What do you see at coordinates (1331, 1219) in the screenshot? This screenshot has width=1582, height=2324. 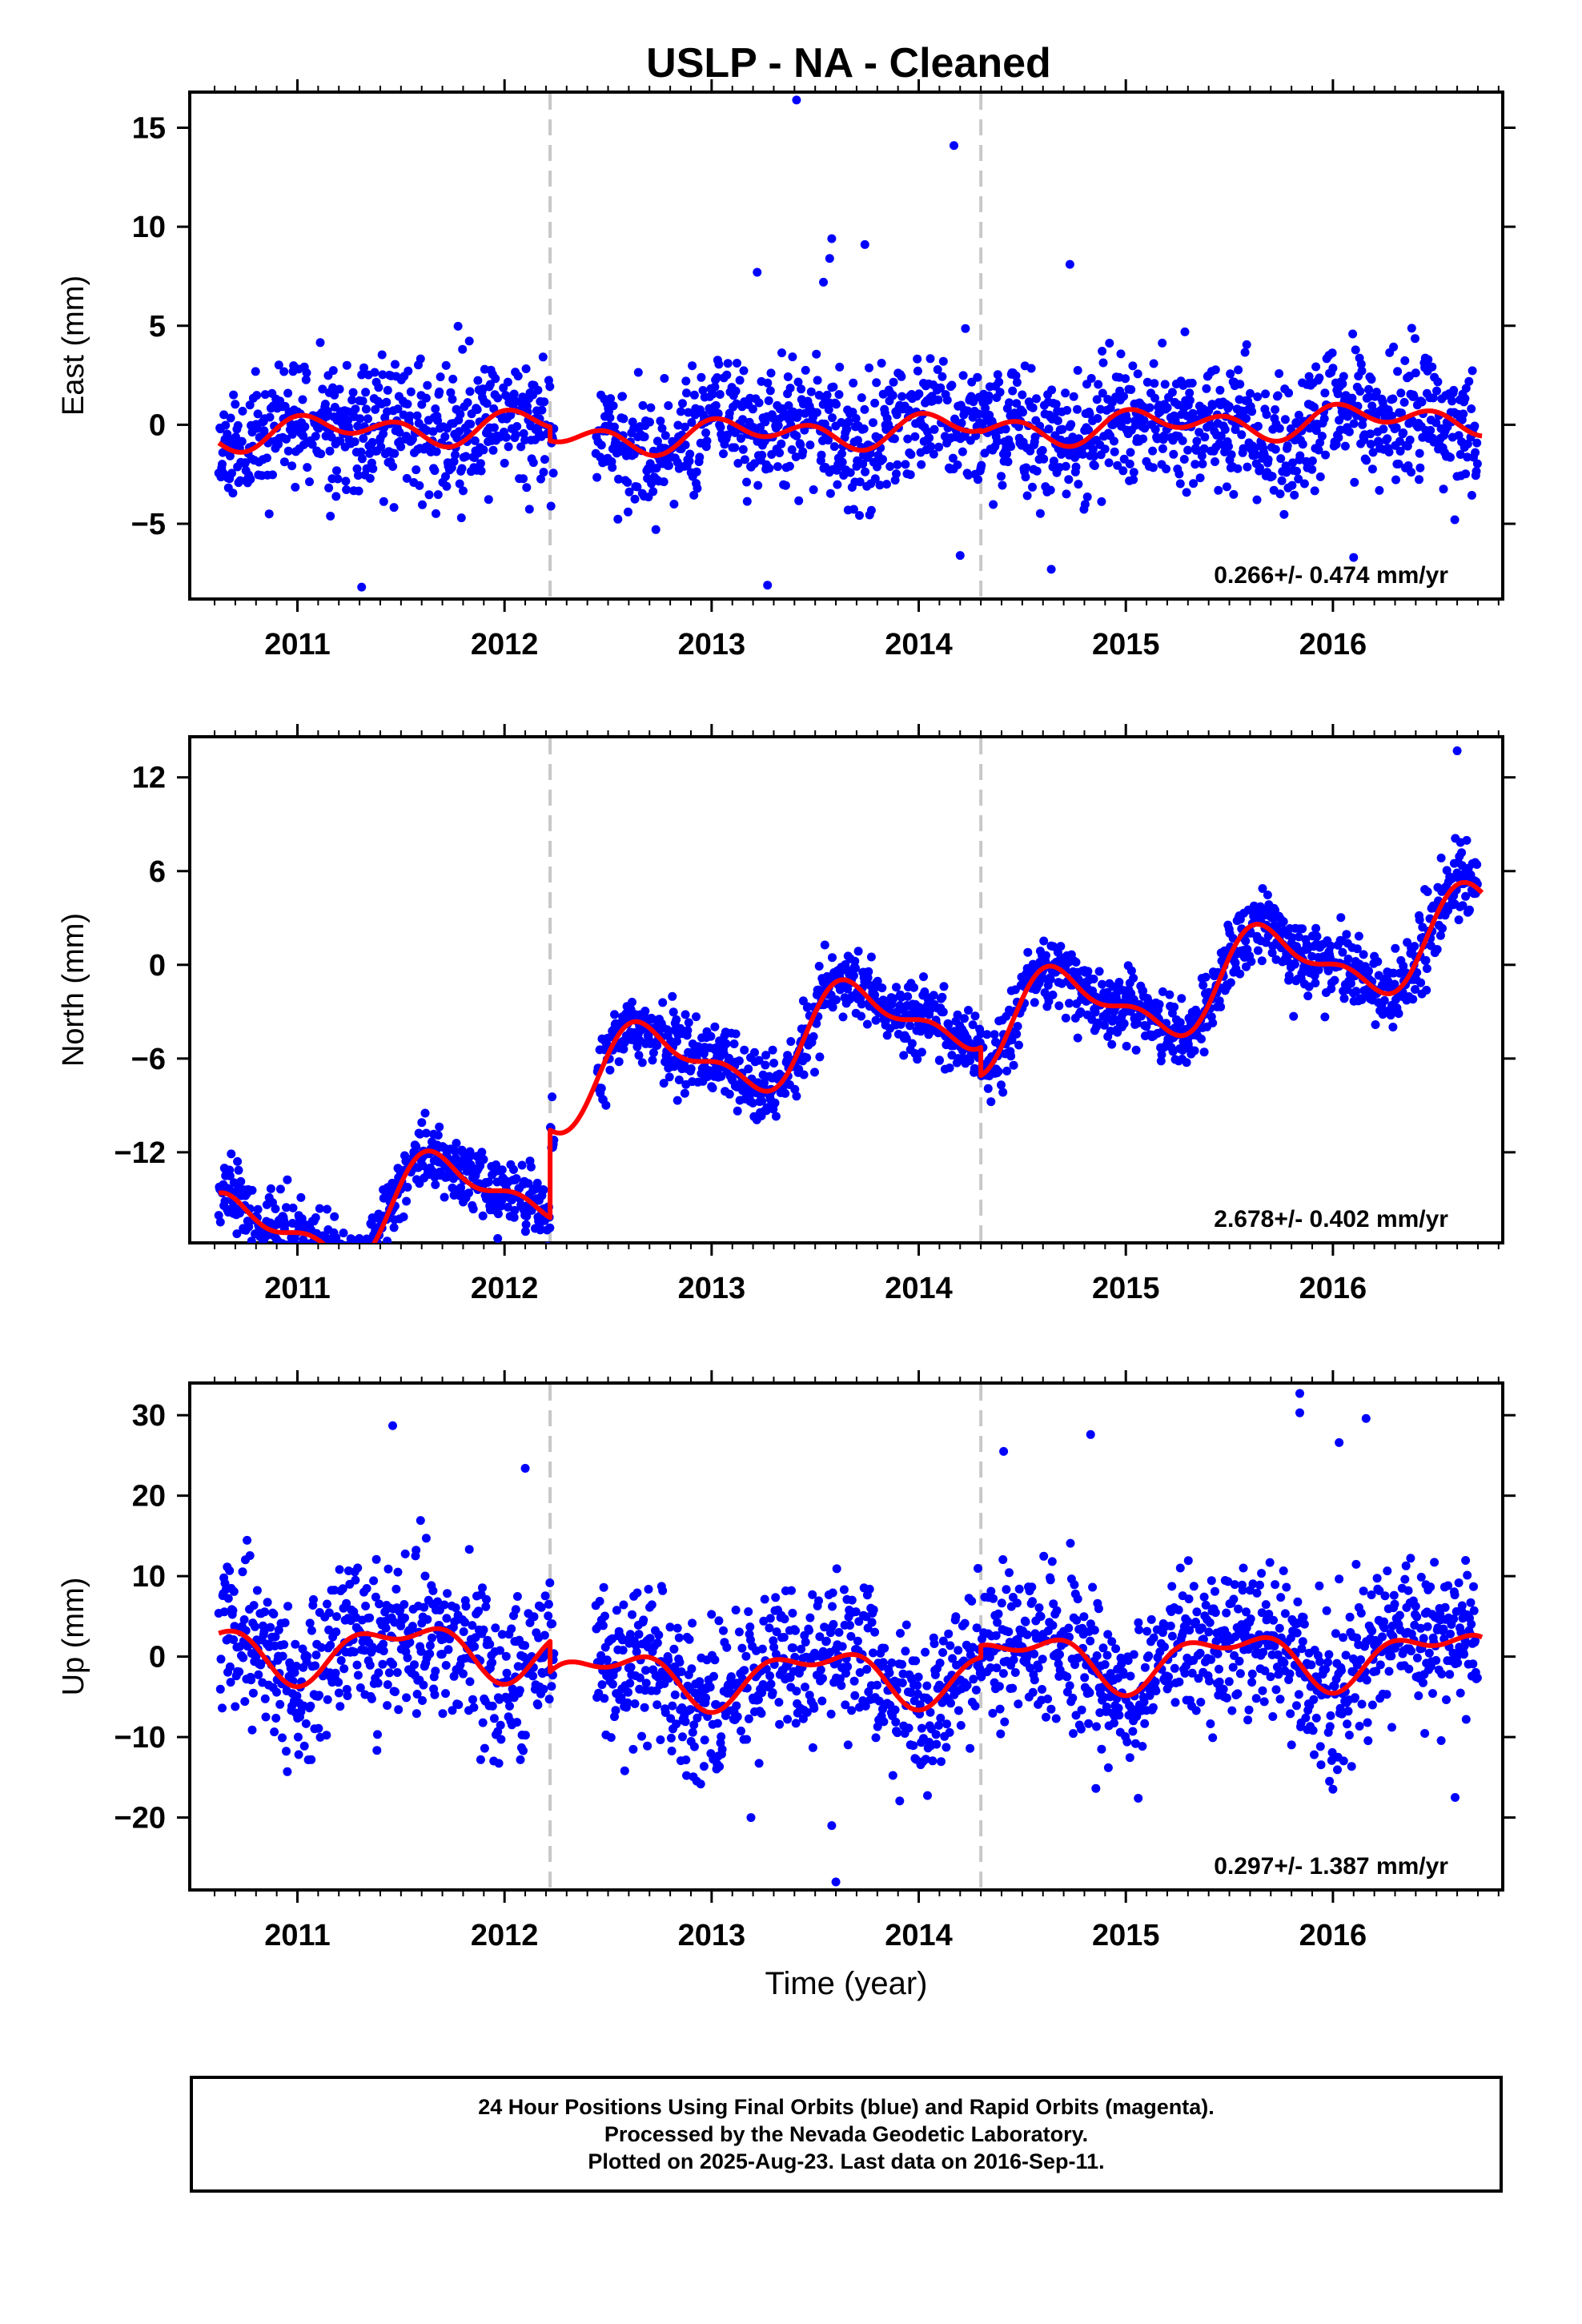 I see `rate-label: 2.678+/- 0.402 mm/yr` at bounding box center [1331, 1219].